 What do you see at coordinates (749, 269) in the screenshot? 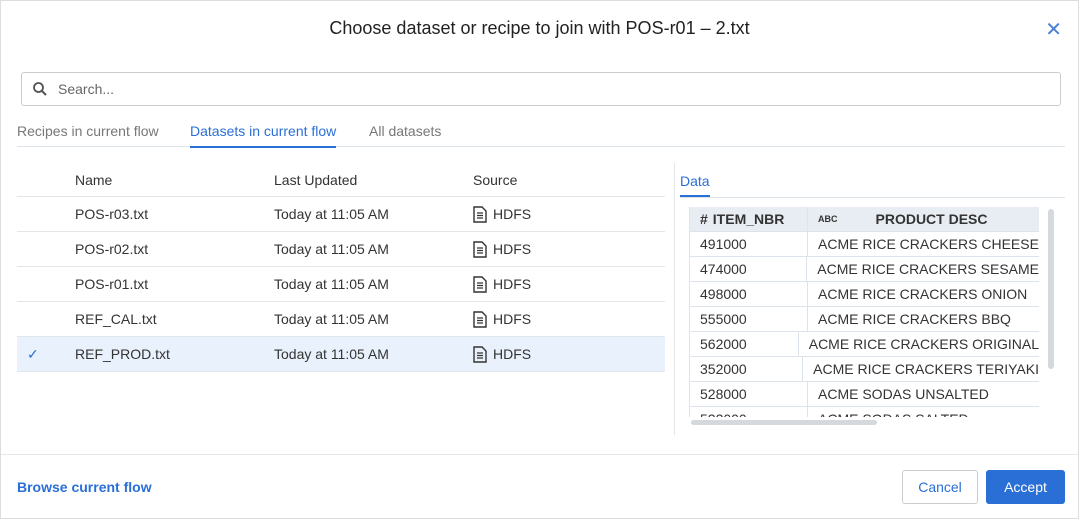
I see `item-nbr-cell: 474000` at bounding box center [749, 269].